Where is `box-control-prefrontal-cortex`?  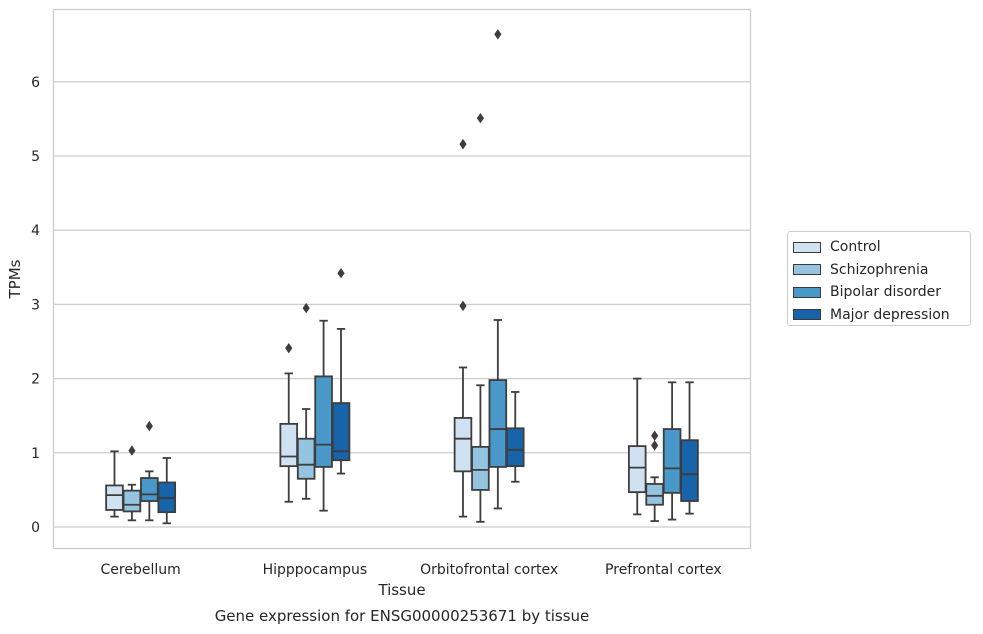 box-control-prefrontal-cortex is located at coordinates (637, 446).